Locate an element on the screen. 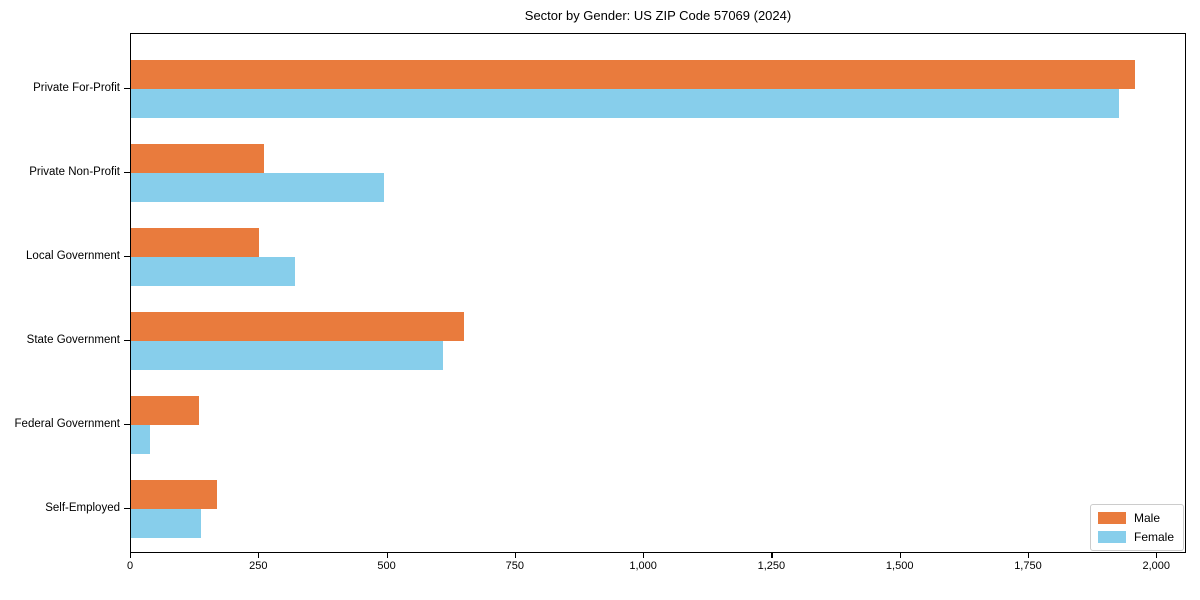  bar-male-private-for-profit is located at coordinates (633, 74).